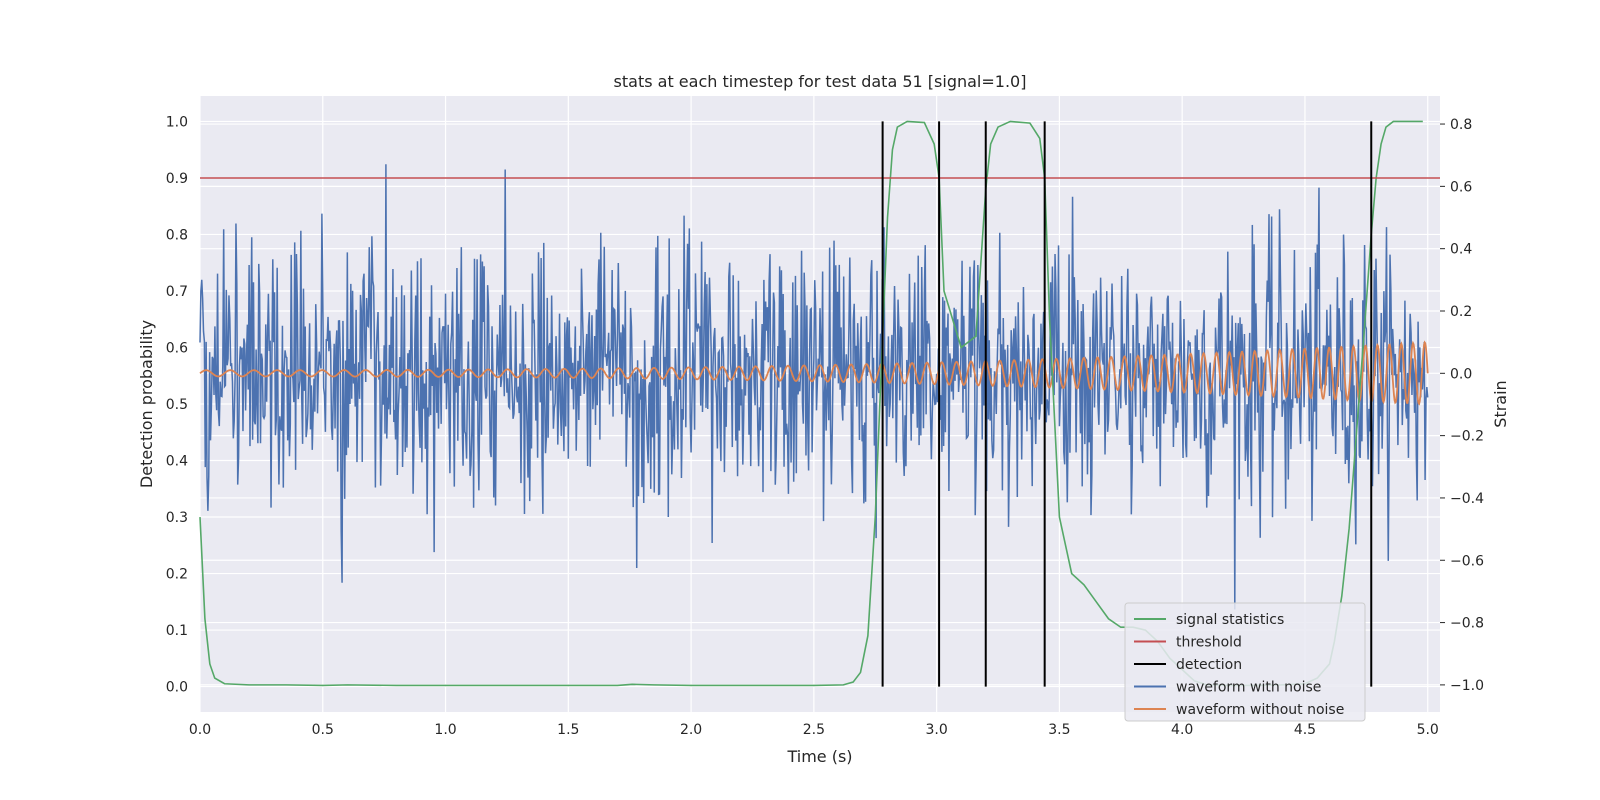 The width and height of the screenshot is (1600, 800). What do you see at coordinates (691, 730) in the screenshot?
I see `x-tick-label: 2.0` at bounding box center [691, 730].